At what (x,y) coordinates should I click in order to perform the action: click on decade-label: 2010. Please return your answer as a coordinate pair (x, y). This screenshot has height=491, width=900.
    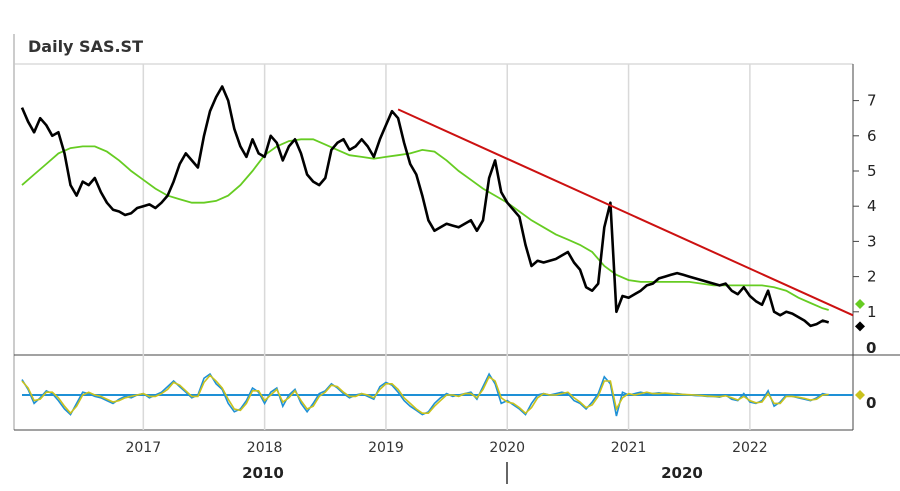
    Looking at the image, I should click on (263, 473).